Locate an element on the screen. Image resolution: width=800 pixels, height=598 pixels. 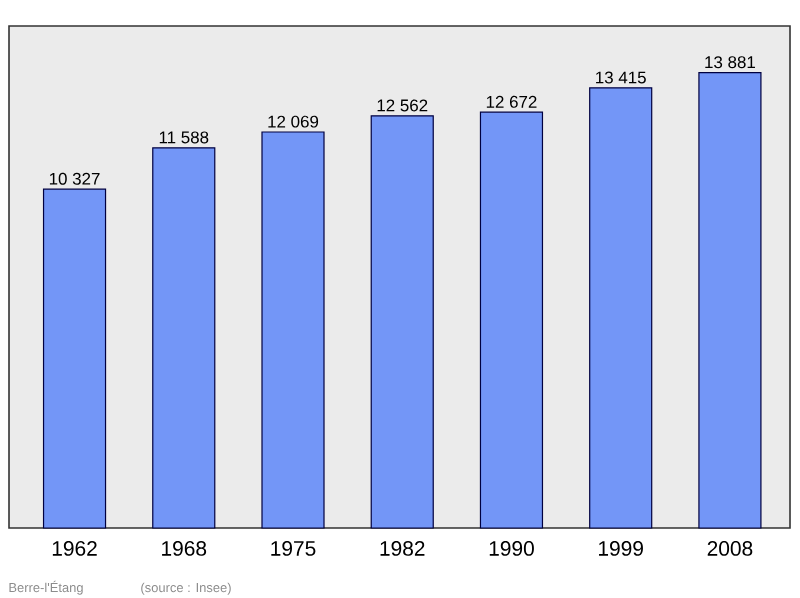
data-label: 12 069 is located at coordinates (293, 121).